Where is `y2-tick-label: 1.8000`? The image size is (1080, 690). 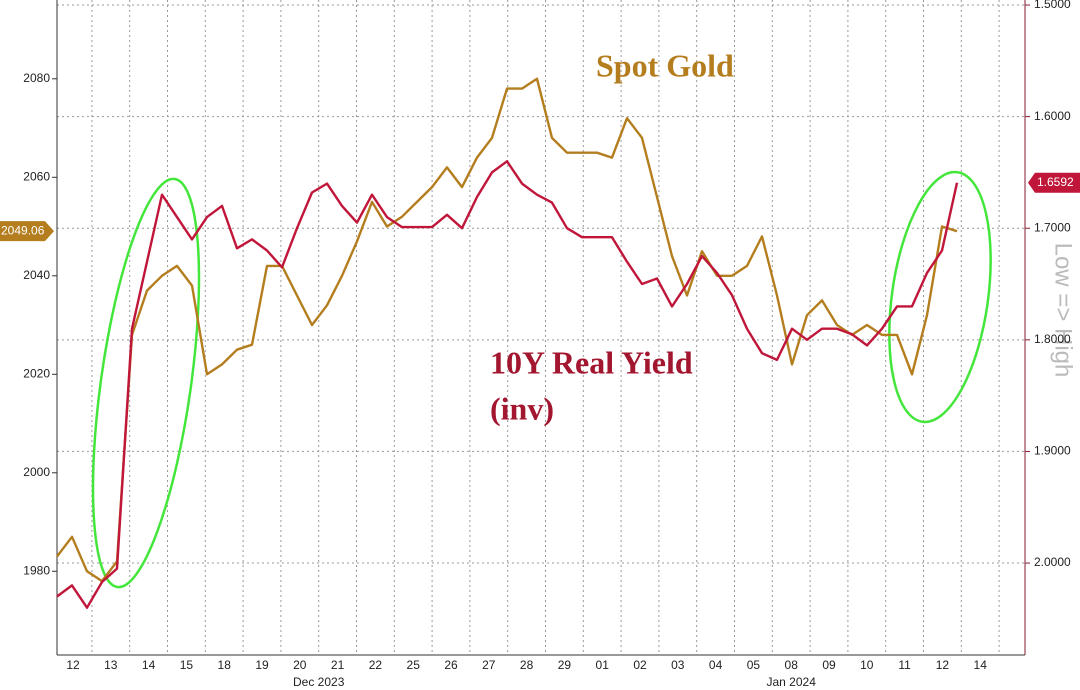 y2-tick-label: 1.8000 is located at coordinates (1052, 339).